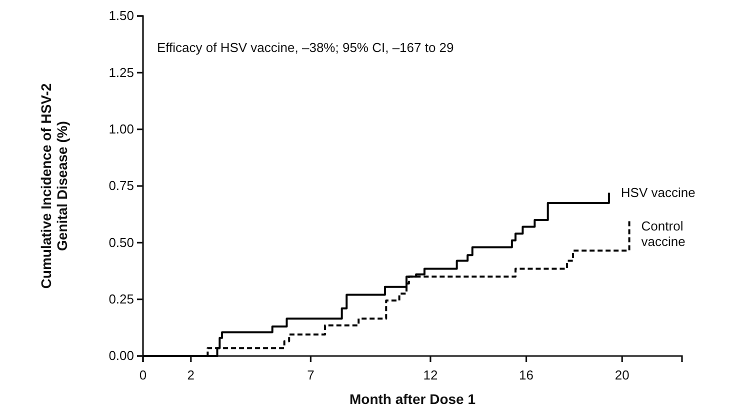 This screenshot has width=754, height=419. What do you see at coordinates (54, 186) in the screenshot?
I see `y-axis-title: Cumulative Incidence of HSV-2 Genital Disease (%)` at bounding box center [54, 186].